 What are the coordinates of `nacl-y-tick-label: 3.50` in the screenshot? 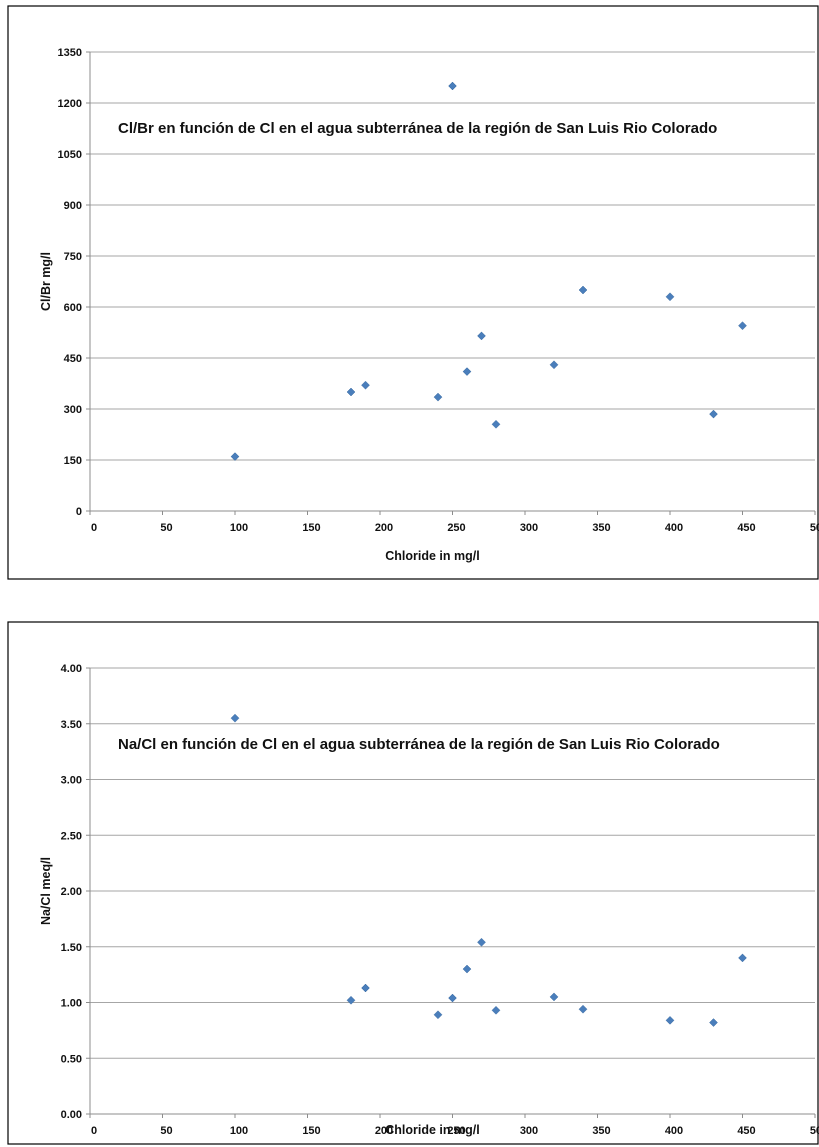 It's located at (71, 725).